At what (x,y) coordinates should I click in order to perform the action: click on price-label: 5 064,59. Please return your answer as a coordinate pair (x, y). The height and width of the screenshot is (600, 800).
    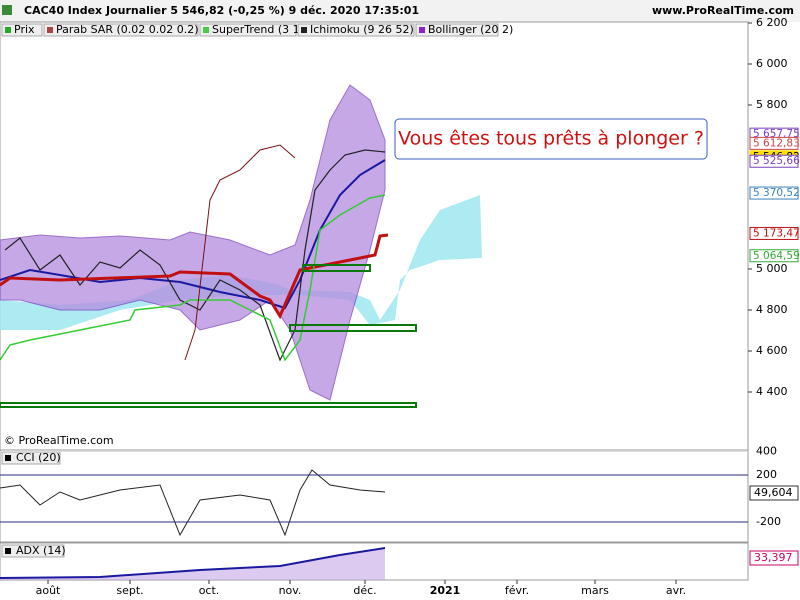
    Looking at the image, I should click on (776, 256).